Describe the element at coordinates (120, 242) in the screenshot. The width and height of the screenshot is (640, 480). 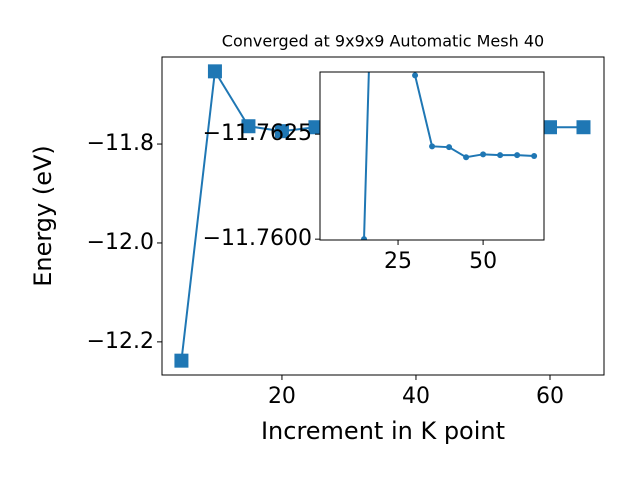
I see `y-tick-label: −12.0` at that location.